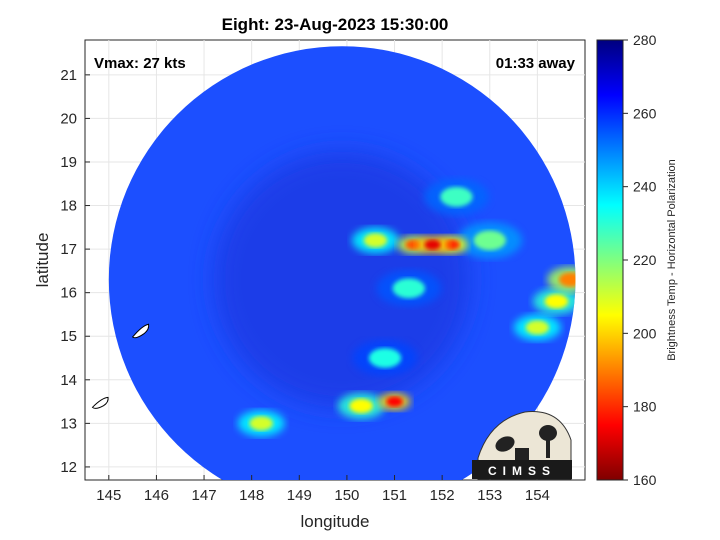  Describe the element at coordinates (645, 407) in the screenshot. I see `colorbar-tick-label: 180` at that location.